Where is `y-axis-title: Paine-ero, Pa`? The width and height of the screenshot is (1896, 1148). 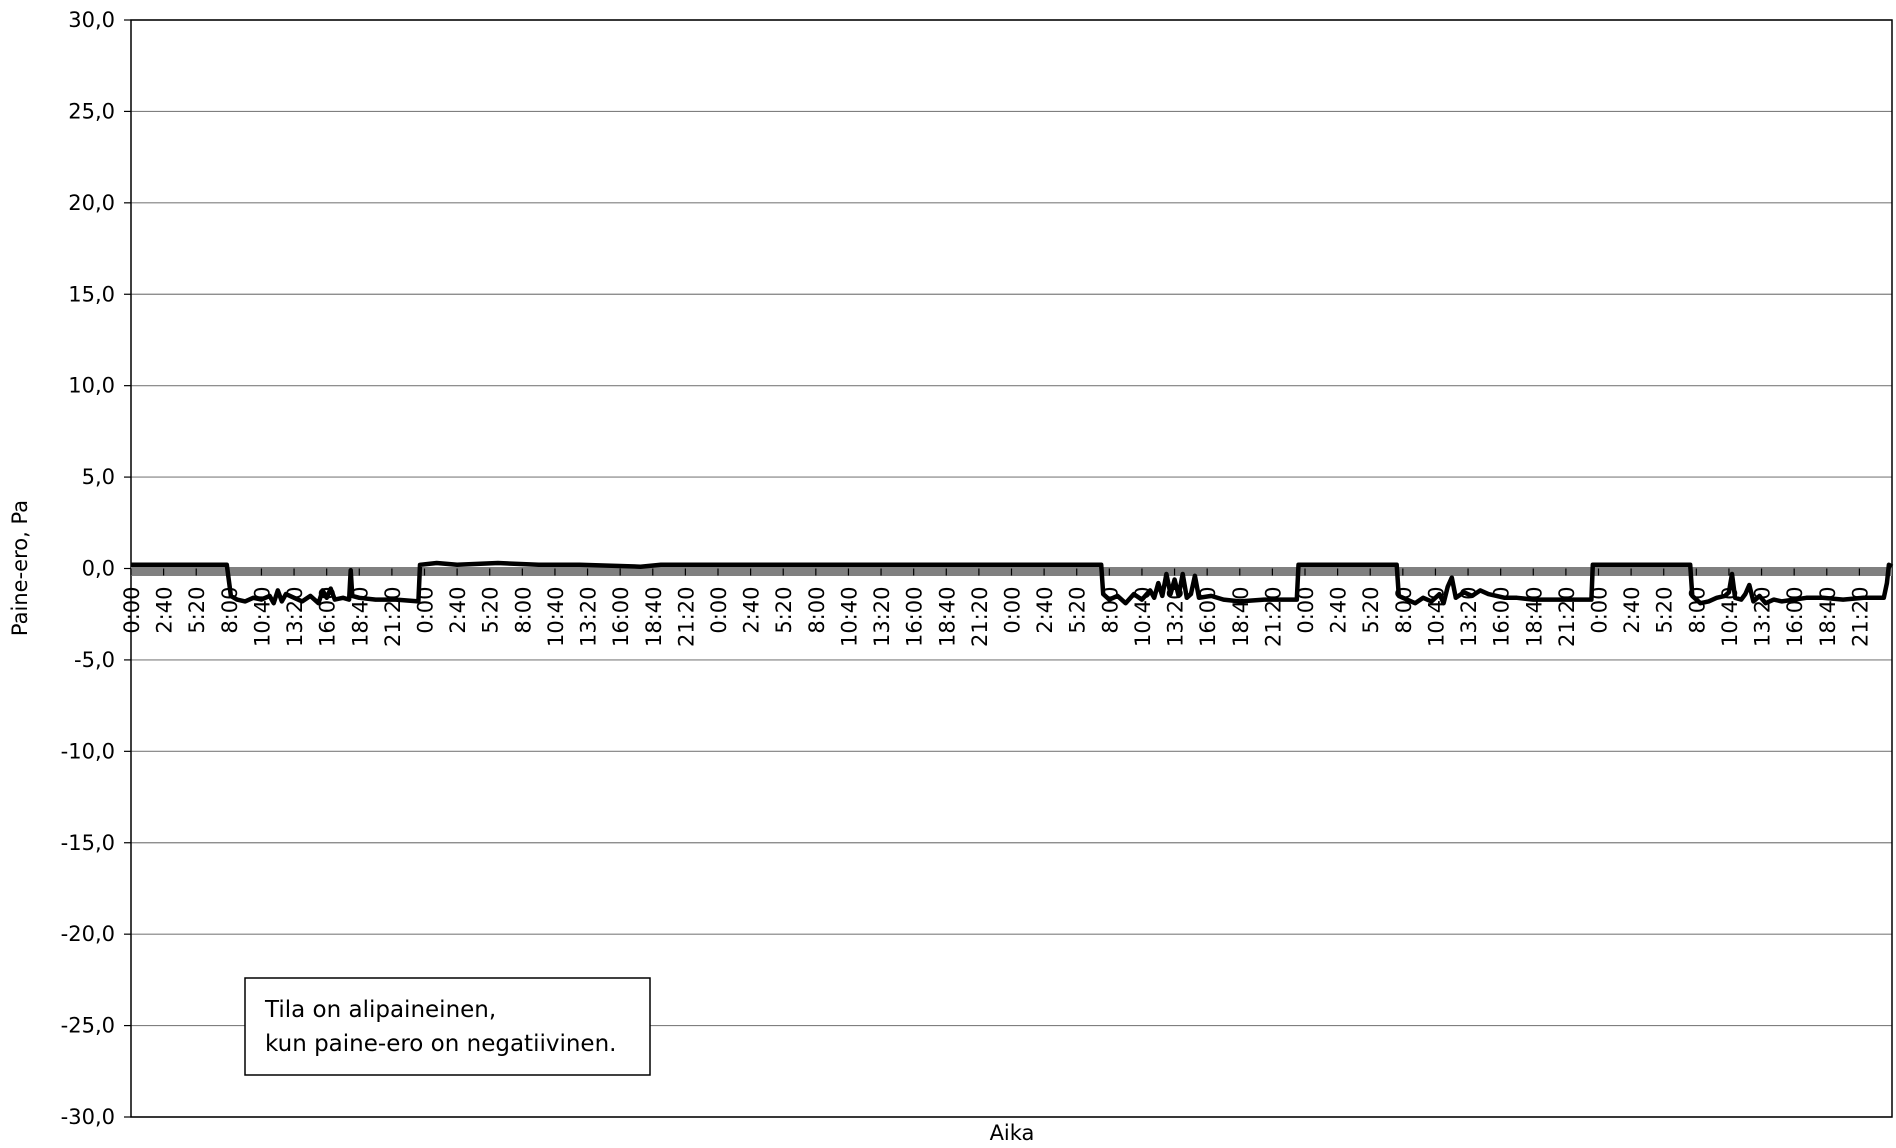
y-axis-title: Paine-ero, Pa is located at coordinates (20, 568).